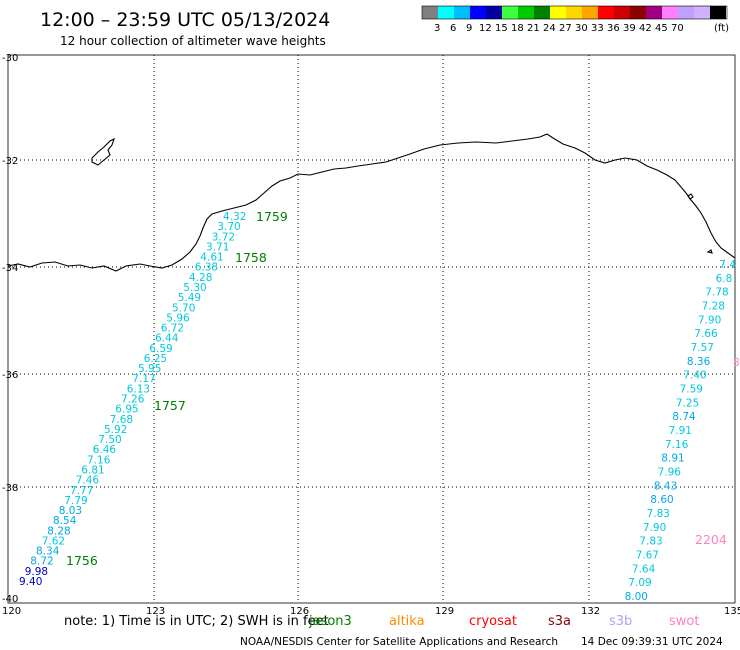 Image resolution: width=740 pixels, height=650 pixels. What do you see at coordinates (711, 539) in the screenshot?
I see `pass-time-label: 2204` at bounding box center [711, 539].